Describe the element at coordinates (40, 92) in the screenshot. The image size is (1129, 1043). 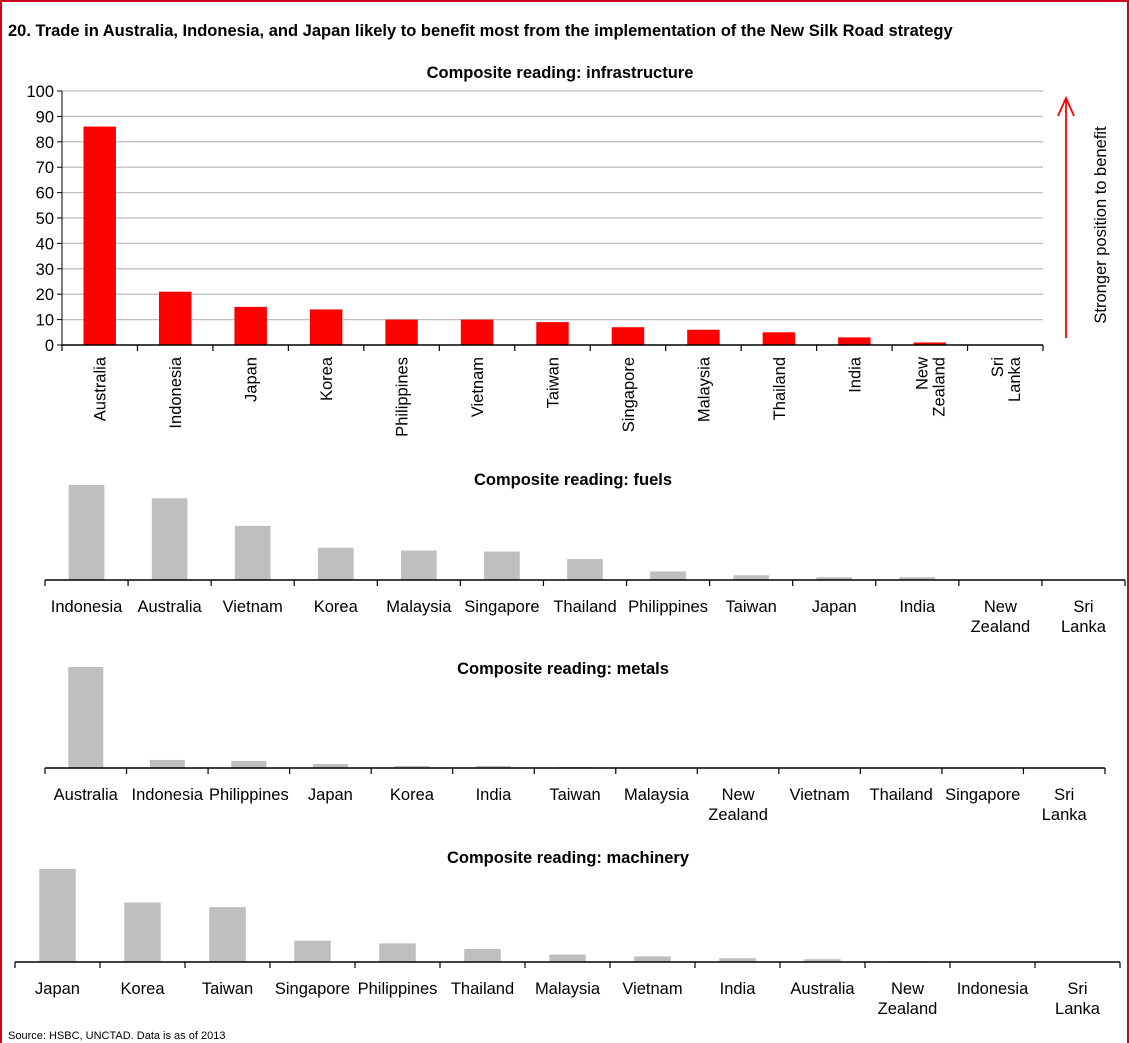
I see `y-tick-label: 100` at that location.